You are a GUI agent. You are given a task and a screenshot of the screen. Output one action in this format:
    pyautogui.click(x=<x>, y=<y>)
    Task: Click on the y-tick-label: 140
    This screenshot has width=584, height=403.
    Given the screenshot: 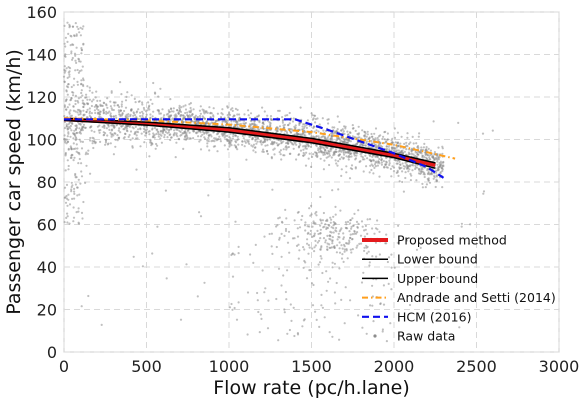 What is the action you would take?
    pyautogui.click(x=41, y=55)
    